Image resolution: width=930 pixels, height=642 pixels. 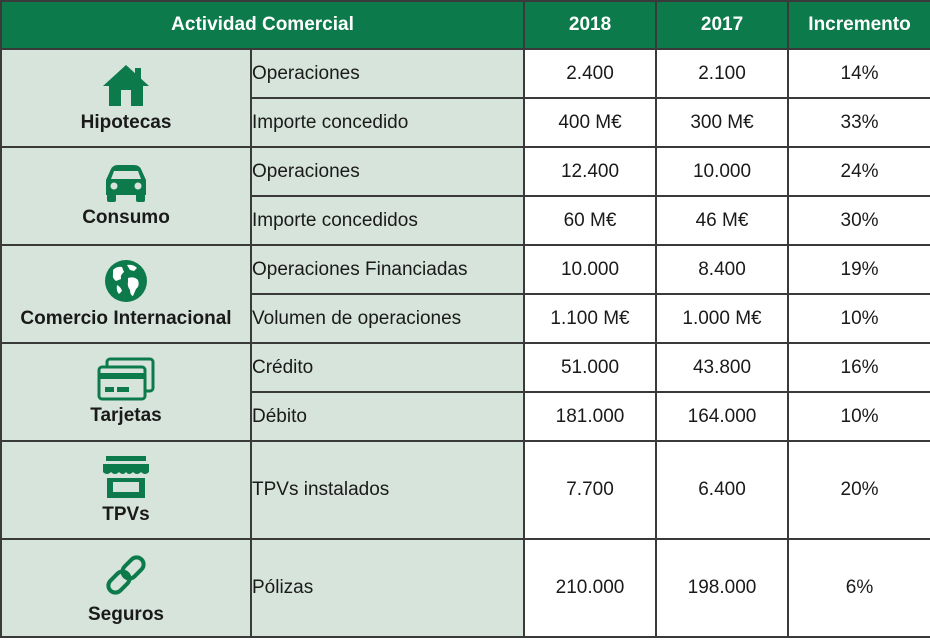 I want to click on row-label: Importe concedidos, so click(x=387, y=220).